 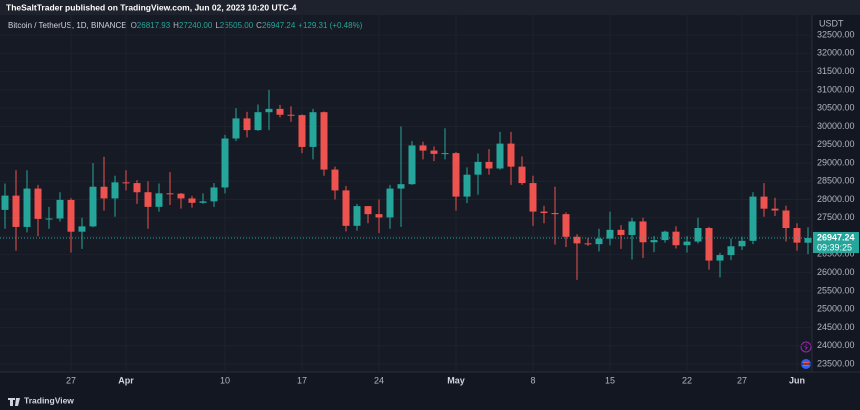 What do you see at coordinates (836, 199) in the screenshot?
I see `y-tick-label: 28000.00` at bounding box center [836, 199].